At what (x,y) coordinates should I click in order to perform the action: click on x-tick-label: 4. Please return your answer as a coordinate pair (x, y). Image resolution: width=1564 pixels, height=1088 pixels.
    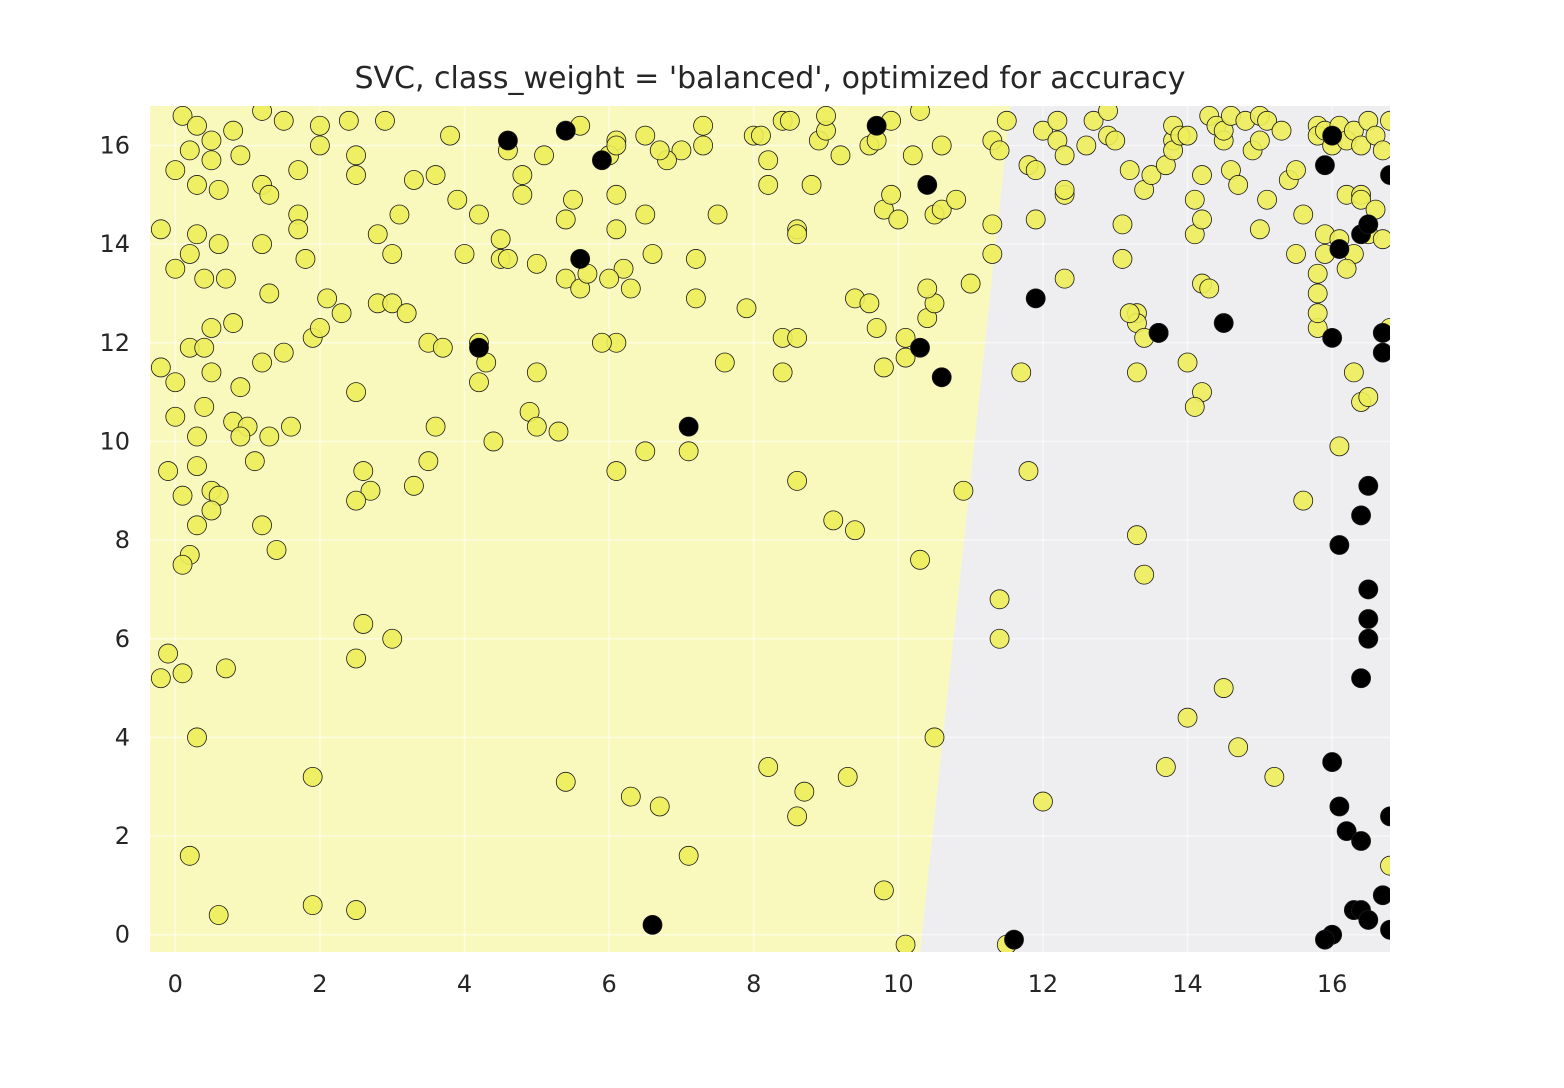
    Looking at the image, I should click on (464, 984).